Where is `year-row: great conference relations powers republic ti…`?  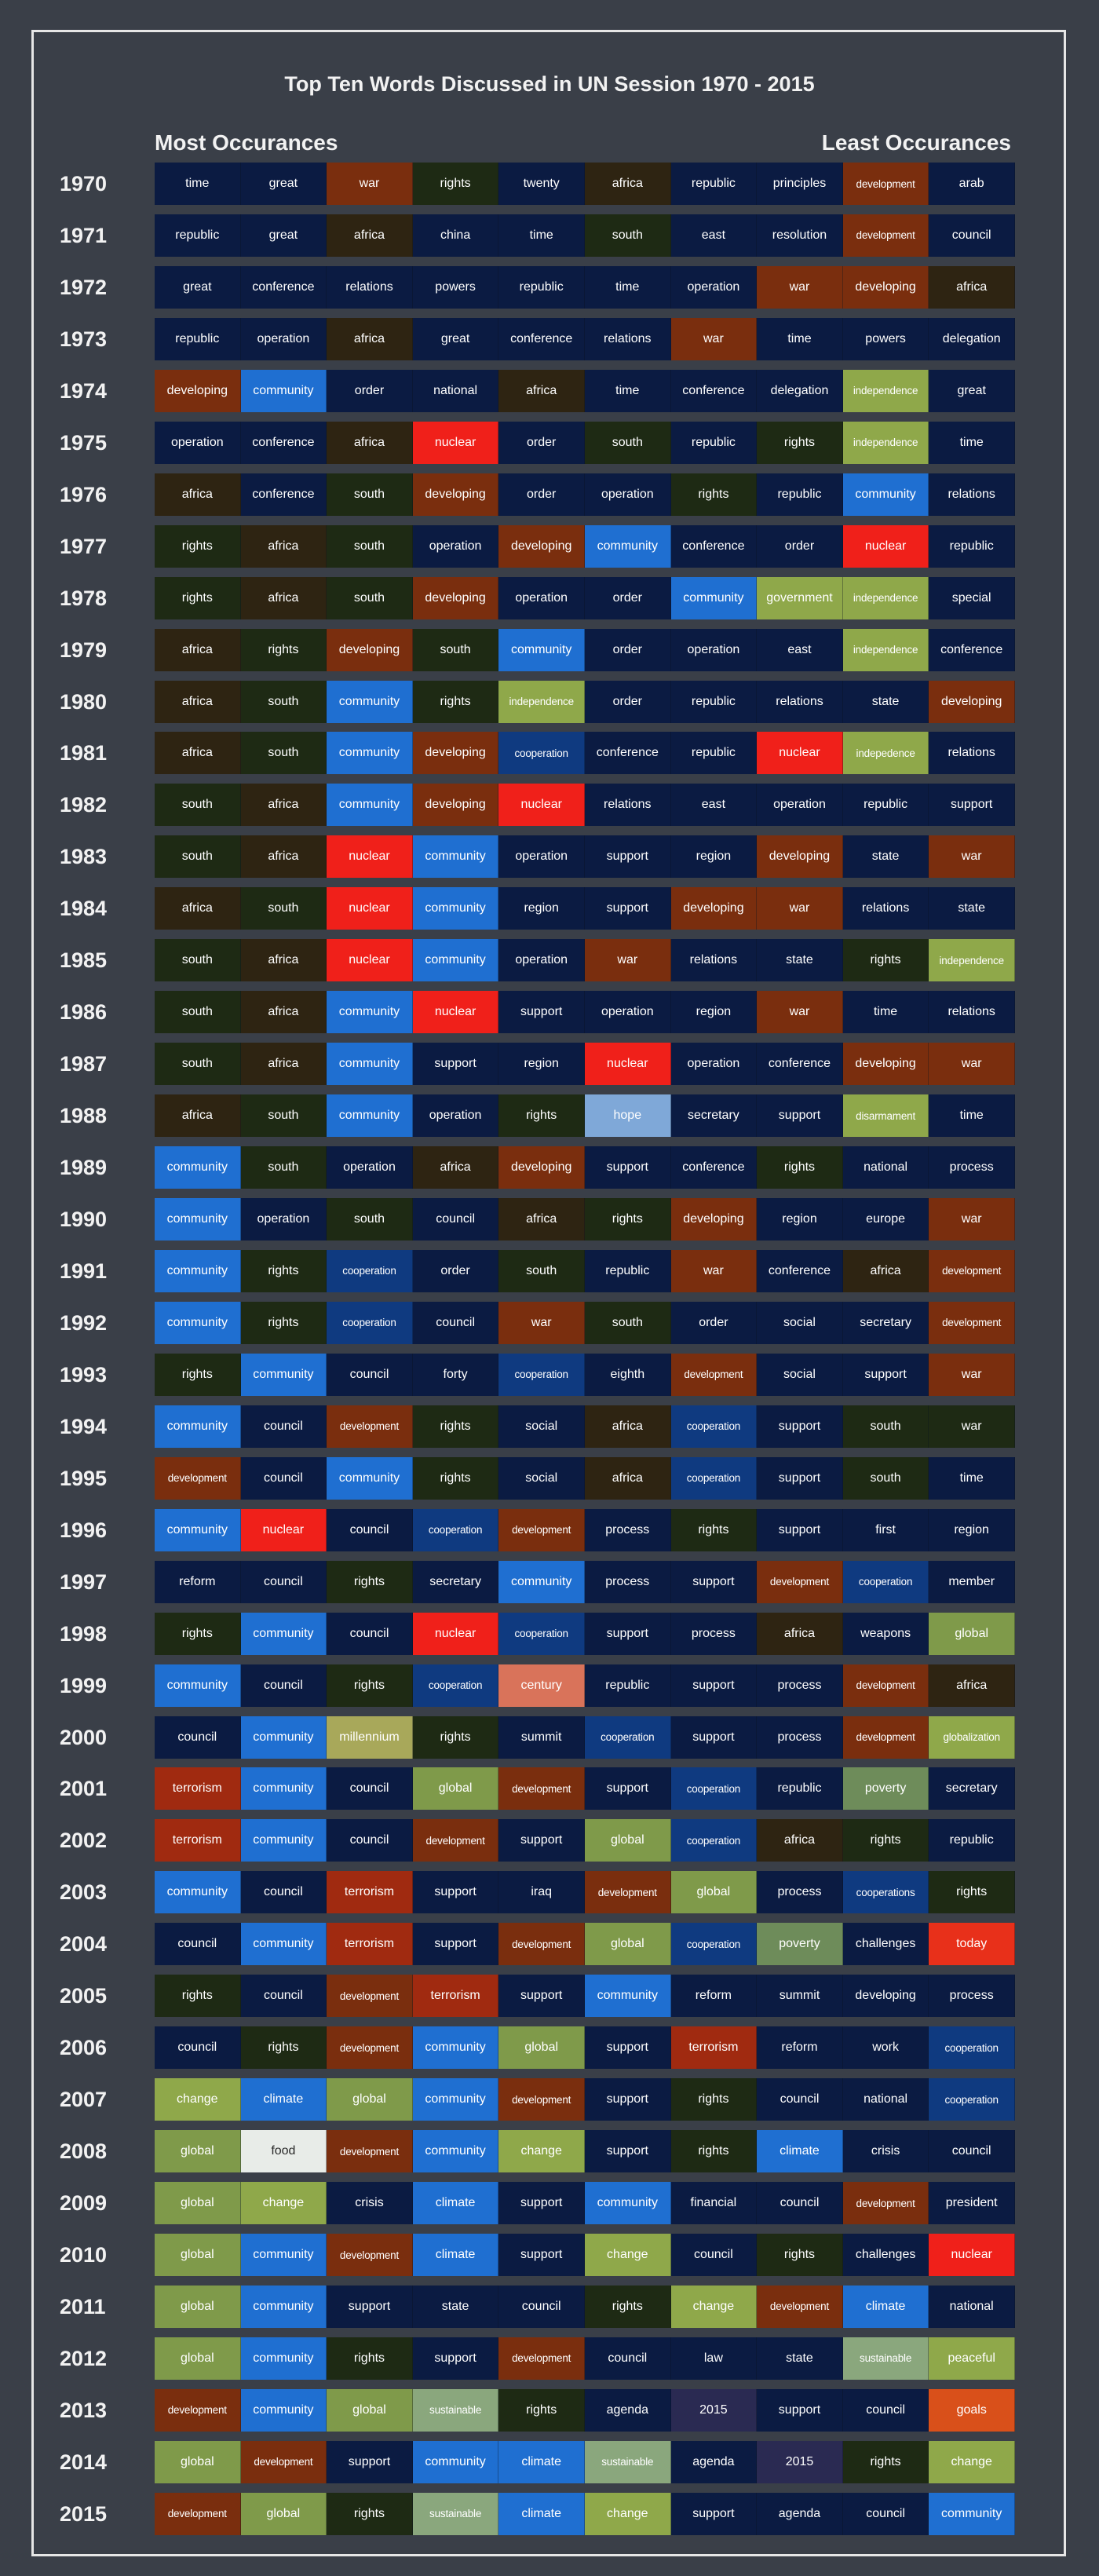
year-row: great conference relations powers republic ti… is located at coordinates (585, 287).